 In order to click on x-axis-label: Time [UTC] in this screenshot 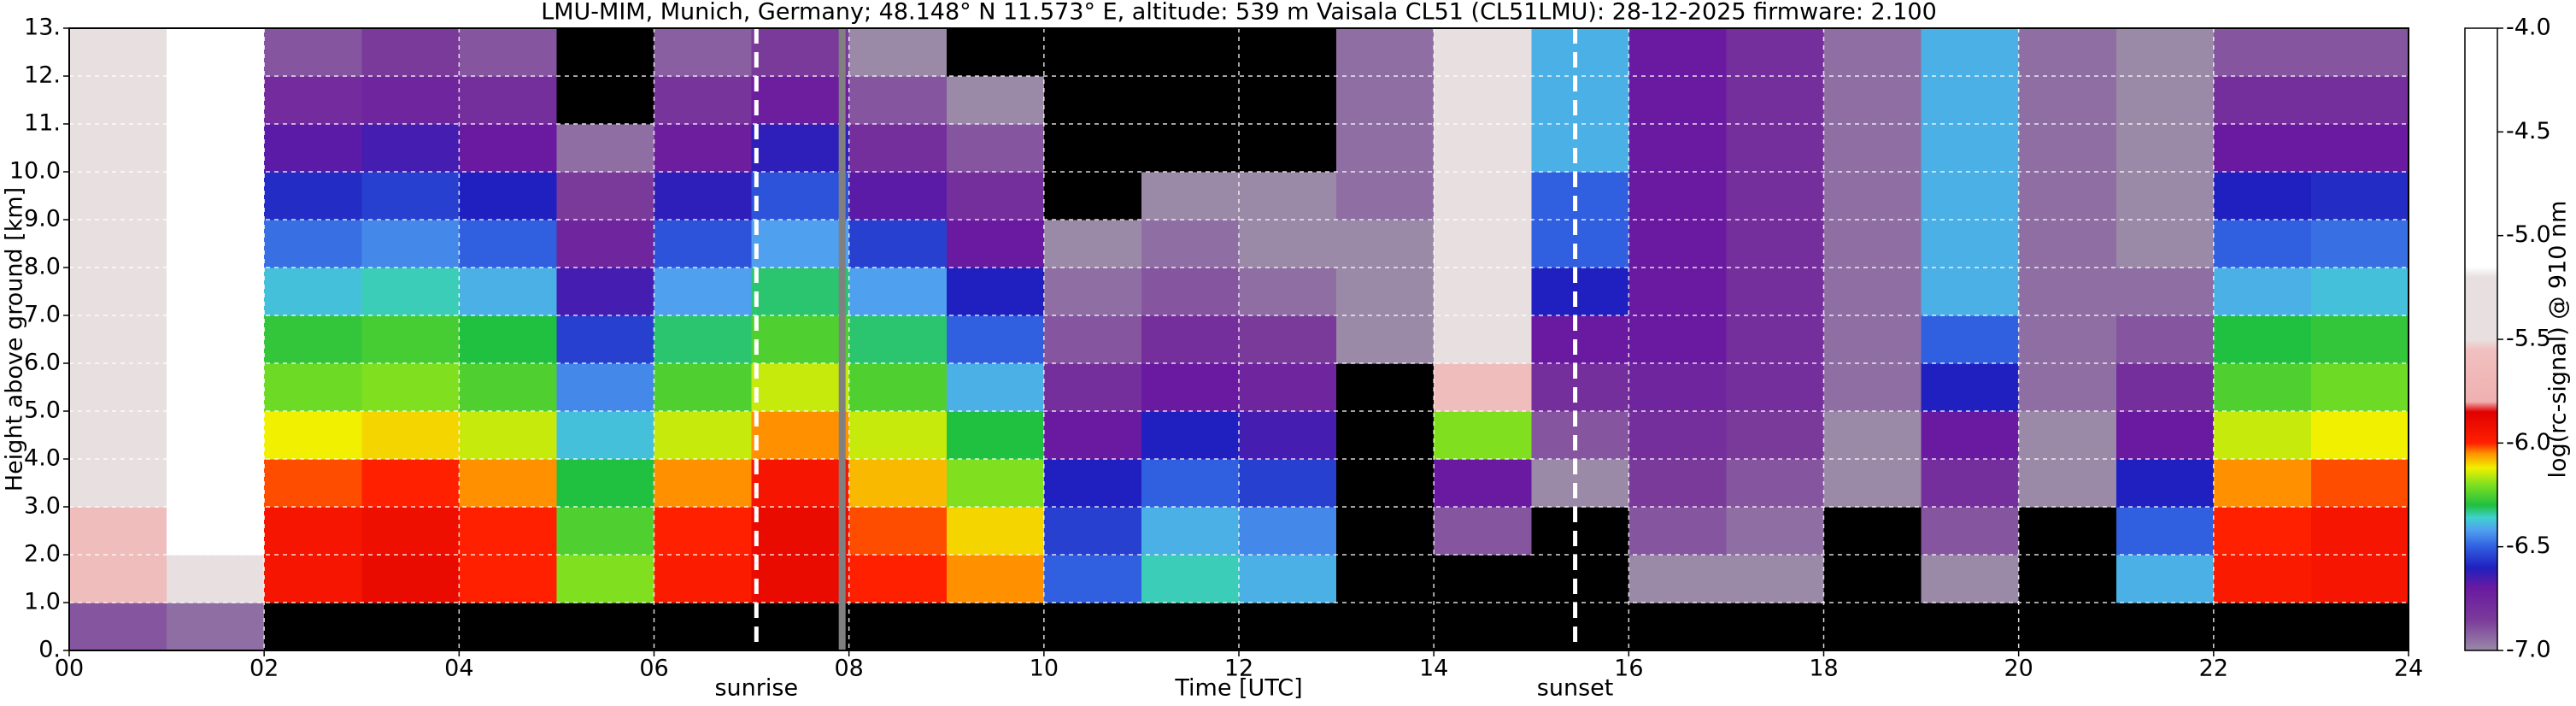, I will do `click(1238, 688)`.